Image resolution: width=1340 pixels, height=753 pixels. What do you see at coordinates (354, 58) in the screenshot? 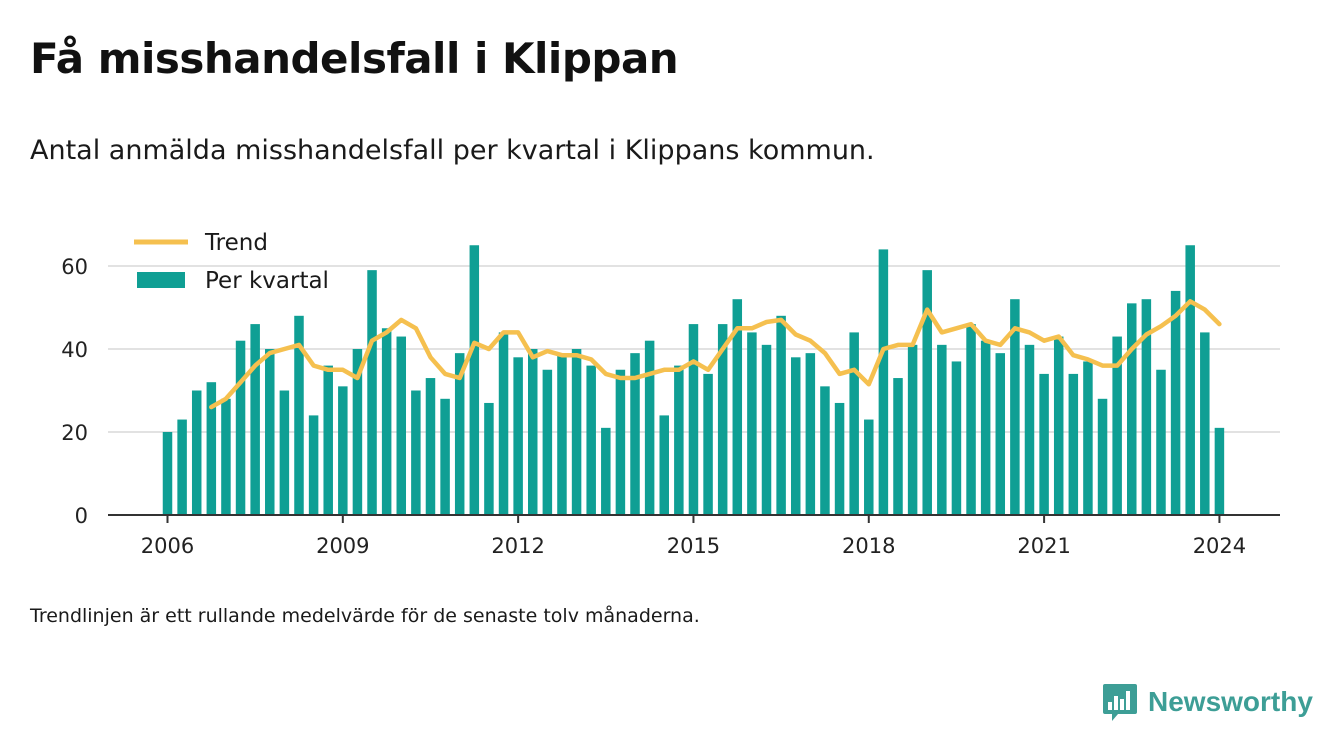
I see `page-title: Få misshandelsfall i Klippan` at bounding box center [354, 58].